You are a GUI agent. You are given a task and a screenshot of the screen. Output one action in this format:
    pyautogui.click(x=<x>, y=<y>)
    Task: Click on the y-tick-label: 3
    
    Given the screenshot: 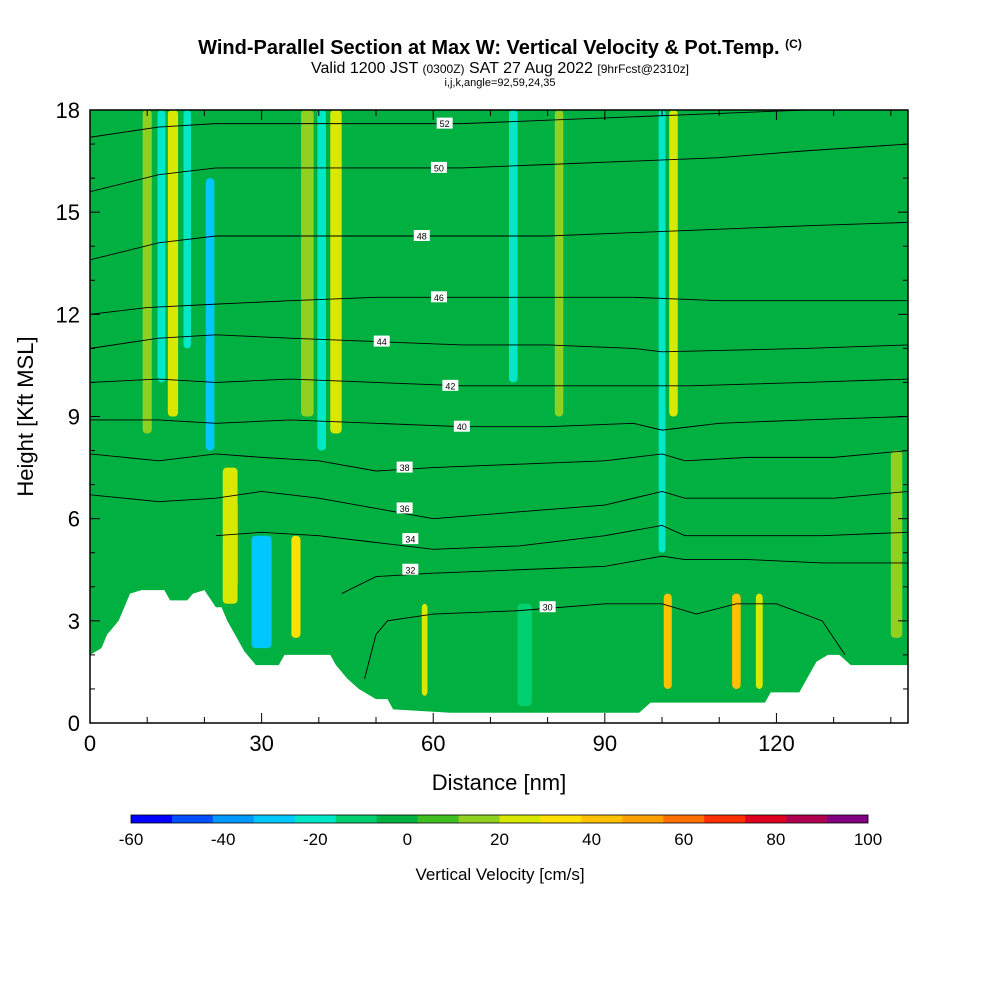 What is the action you would take?
    pyautogui.click(x=74, y=621)
    